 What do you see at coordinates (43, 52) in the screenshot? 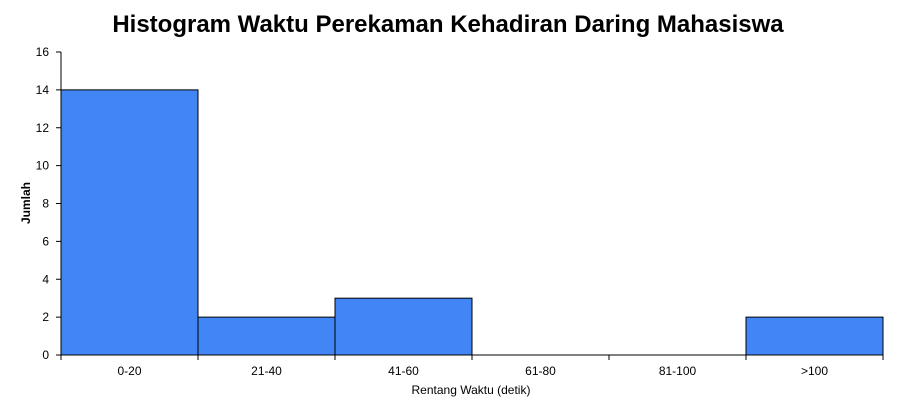
I see `y-tick-label: 16` at bounding box center [43, 52].